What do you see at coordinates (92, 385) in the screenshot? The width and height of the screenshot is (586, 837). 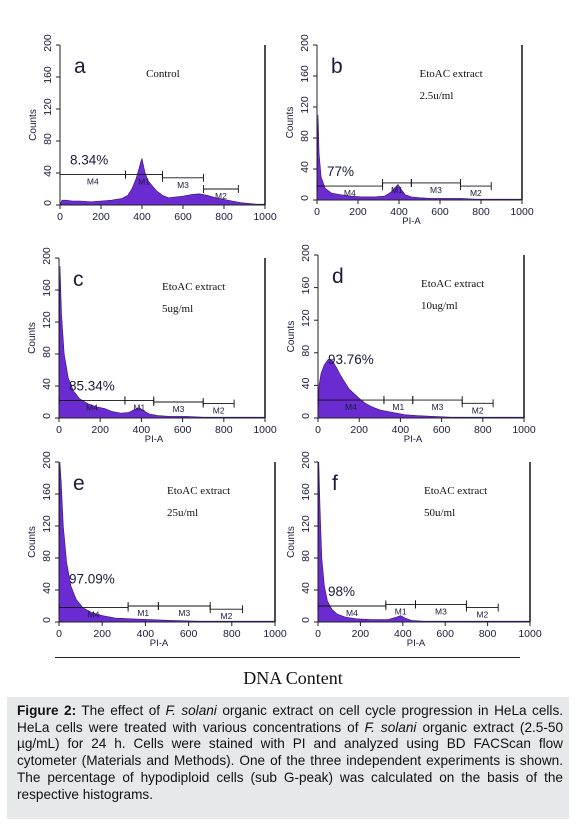 I see `sub-g1-percentage: 85.34%` at bounding box center [92, 385].